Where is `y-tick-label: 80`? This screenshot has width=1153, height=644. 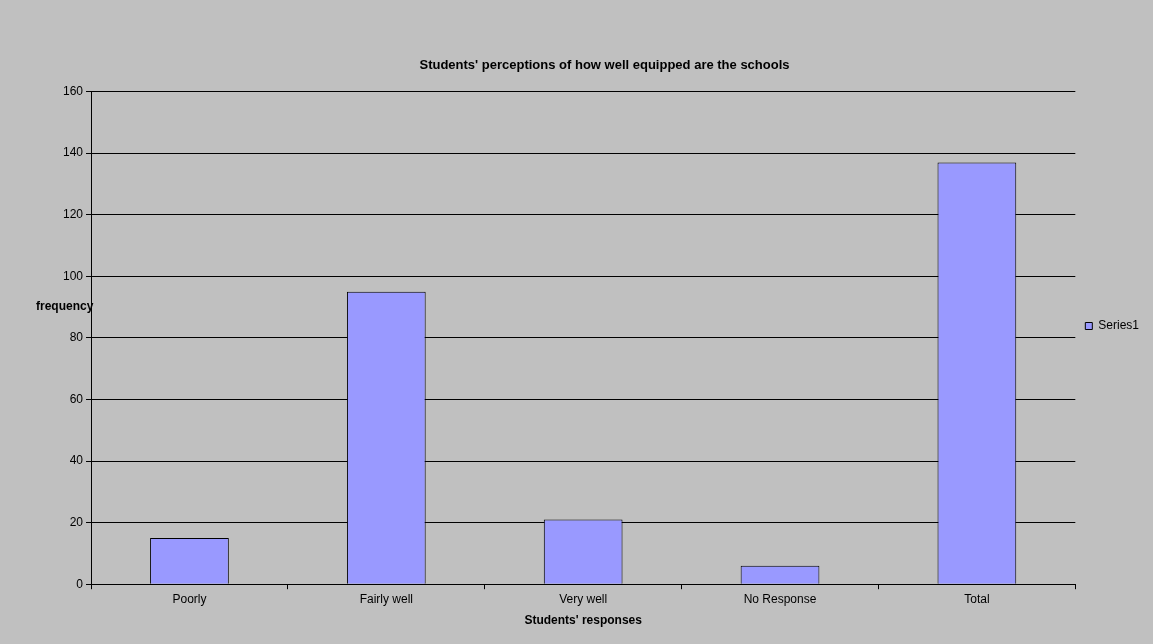
y-tick-label: 80 is located at coordinates (76, 337).